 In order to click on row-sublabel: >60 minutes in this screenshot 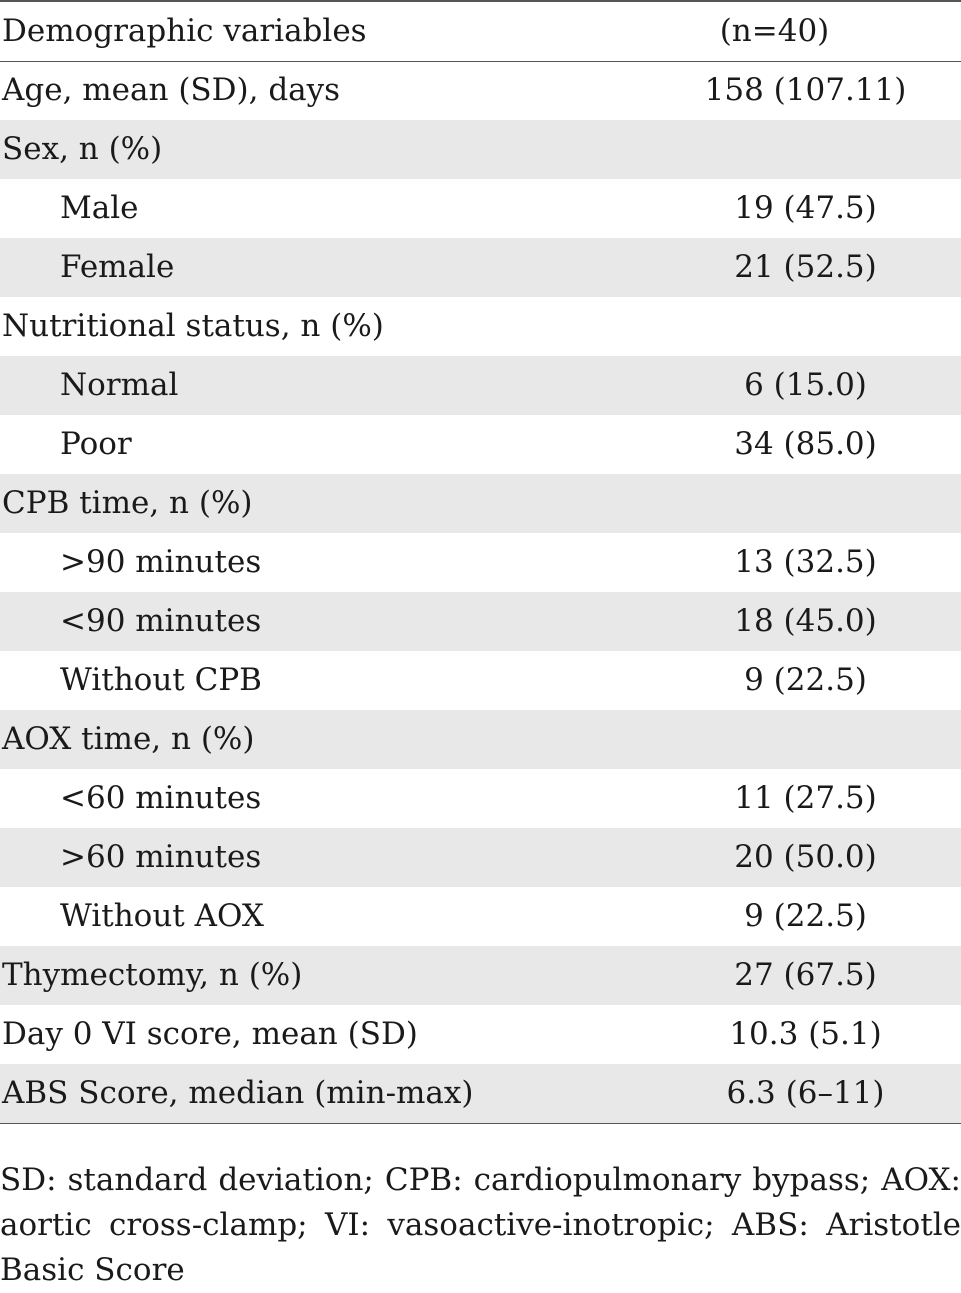, I will do `click(161, 857)`.